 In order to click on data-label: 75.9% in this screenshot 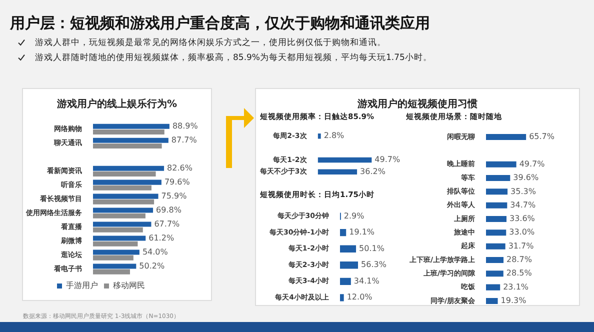, I will do `click(174, 195)`.